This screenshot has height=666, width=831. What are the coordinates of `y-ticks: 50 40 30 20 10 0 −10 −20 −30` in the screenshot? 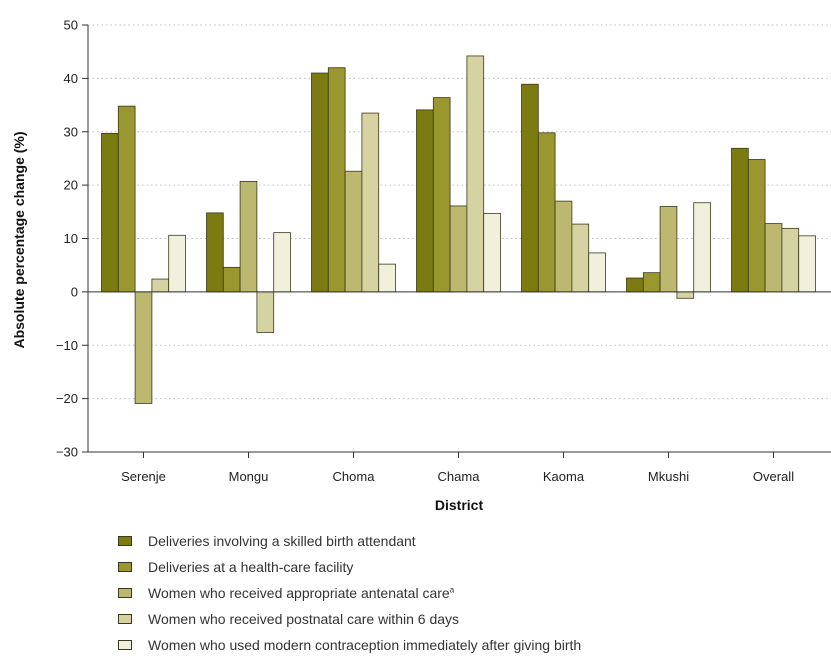 It's located at (72, 239).